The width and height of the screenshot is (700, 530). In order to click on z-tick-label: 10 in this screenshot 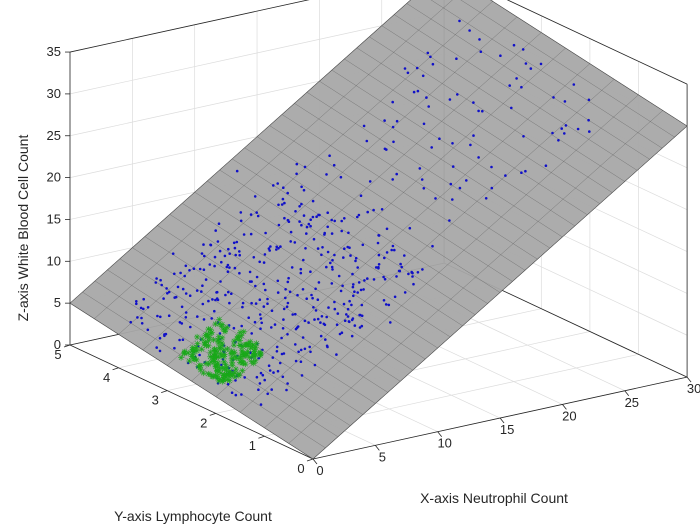, I will do `click(54, 260)`.